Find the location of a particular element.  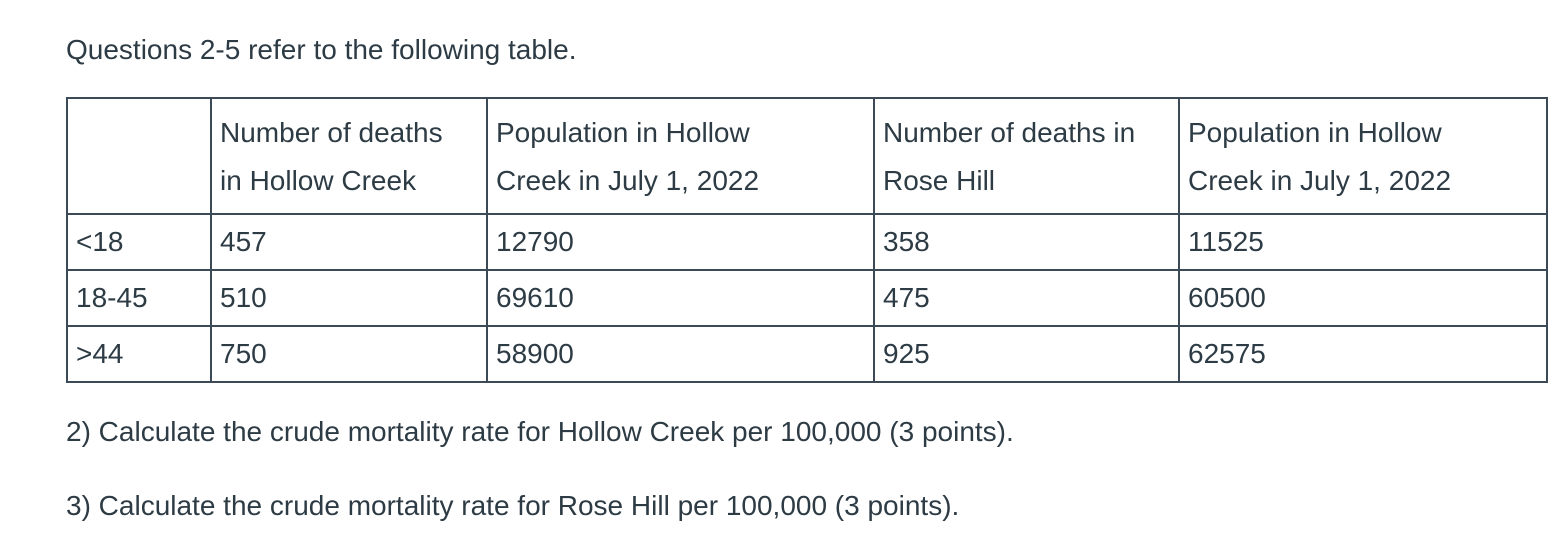

header-line: Number of deaths in is located at coordinates (1009, 132).